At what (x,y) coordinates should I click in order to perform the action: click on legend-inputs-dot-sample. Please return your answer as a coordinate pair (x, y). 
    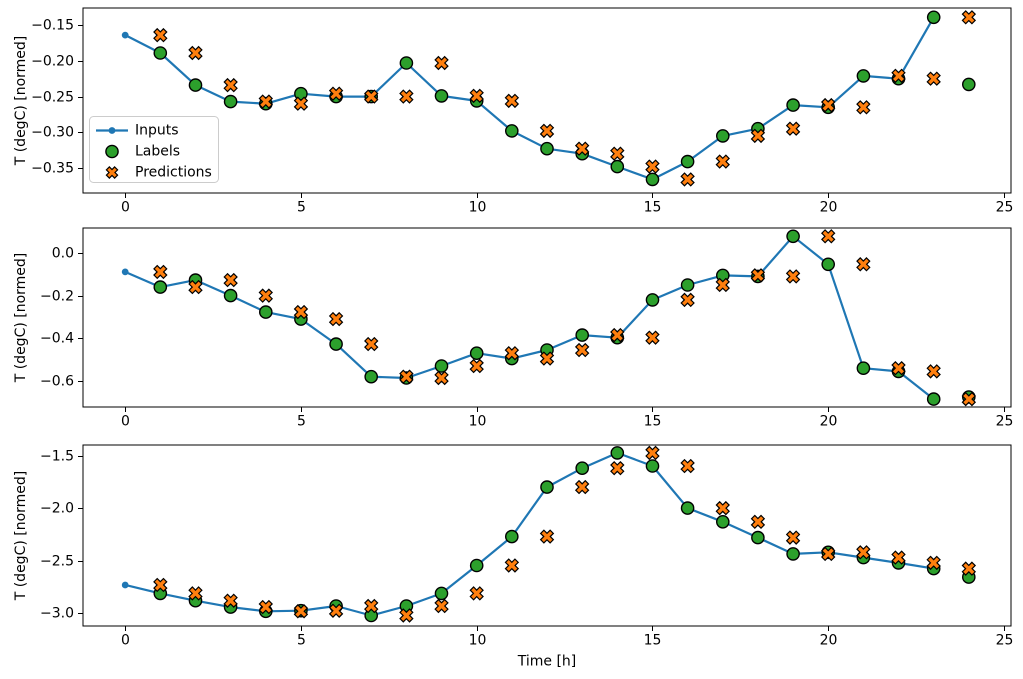
    Looking at the image, I should click on (112, 130).